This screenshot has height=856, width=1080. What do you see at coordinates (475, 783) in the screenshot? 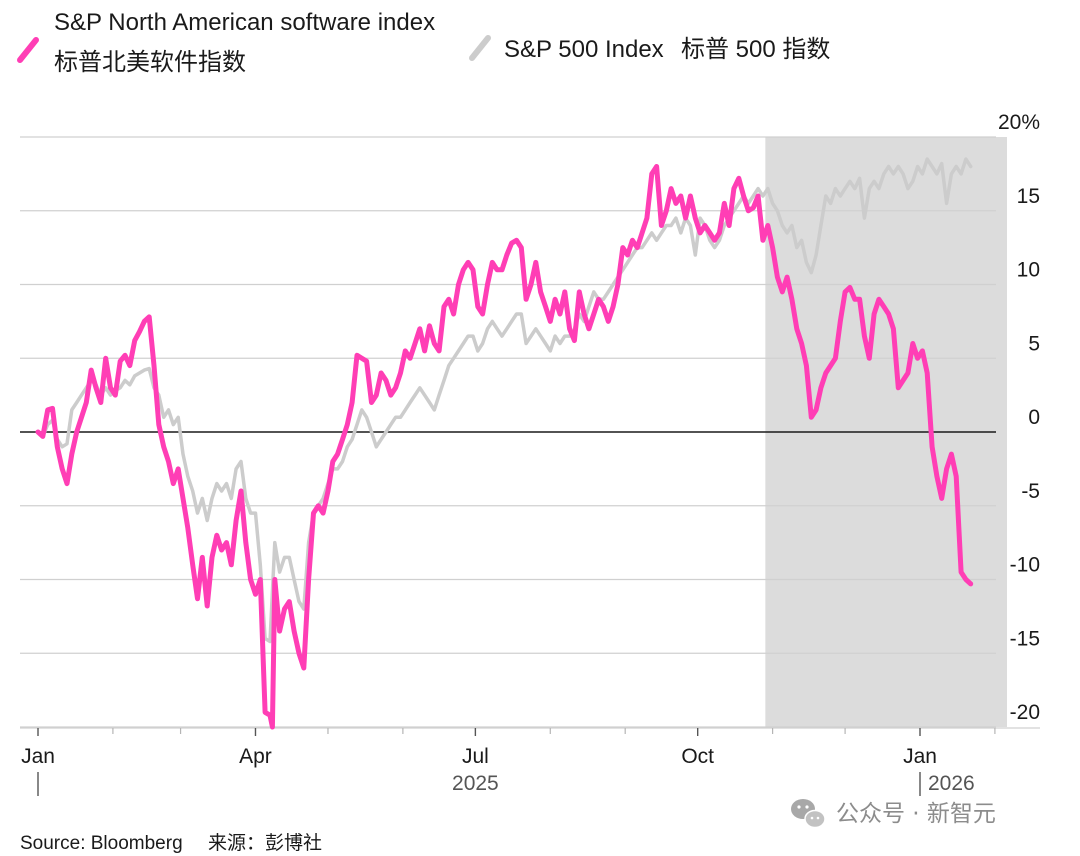
I see `year-label: 2025` at bounding box center [475, 783].